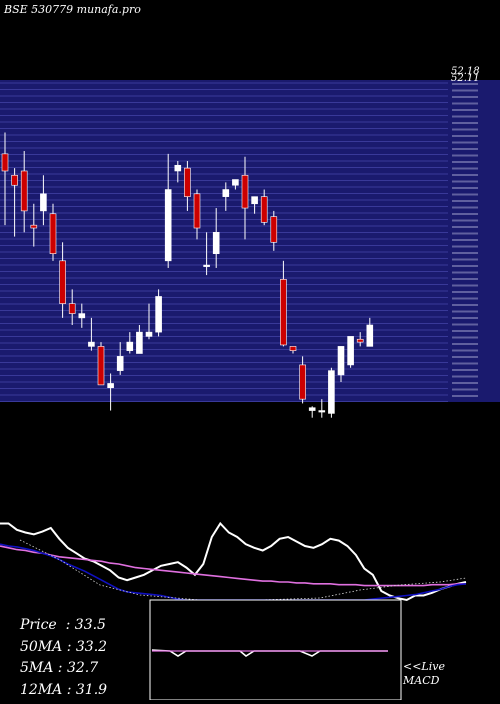  What do you see at coordinates (465, 71) in the screenshot?
I see `y-tick-label: 52.18` at bounding box center [465, 71].